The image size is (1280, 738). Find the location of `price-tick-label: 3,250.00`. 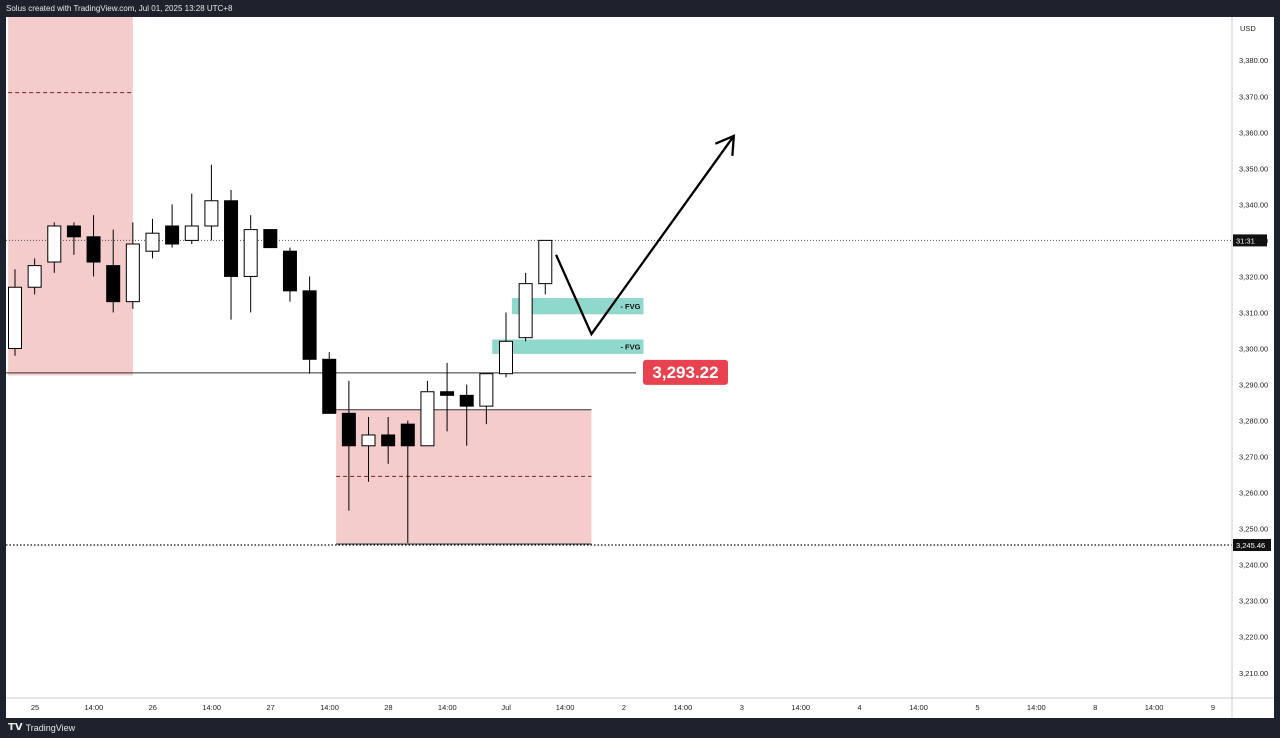

price-tick-label: 3,250.00 is located at coordinates (1253, 529).